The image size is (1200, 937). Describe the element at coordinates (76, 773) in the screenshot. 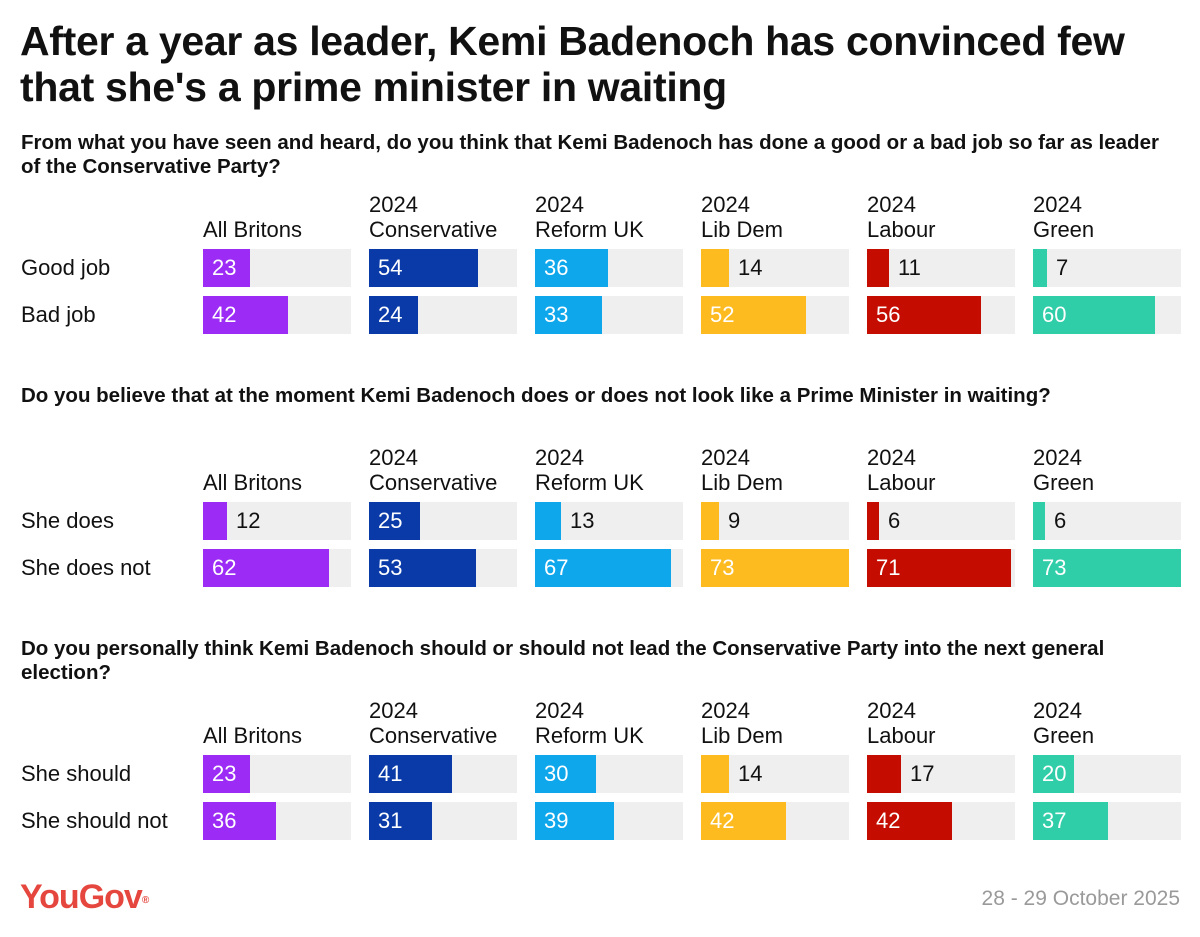

I see `row-label-she-should: She should` at that location.